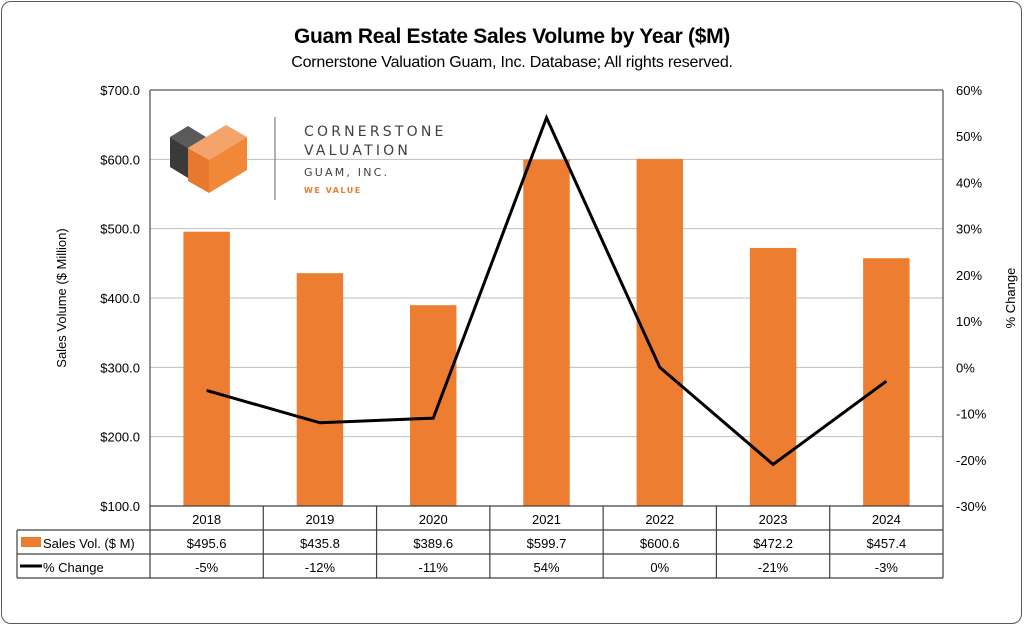 Image resolution: width=1024 pixels, height=627 pixels. I want to click on table-cell-sales: $457.4, so click(886, 543).